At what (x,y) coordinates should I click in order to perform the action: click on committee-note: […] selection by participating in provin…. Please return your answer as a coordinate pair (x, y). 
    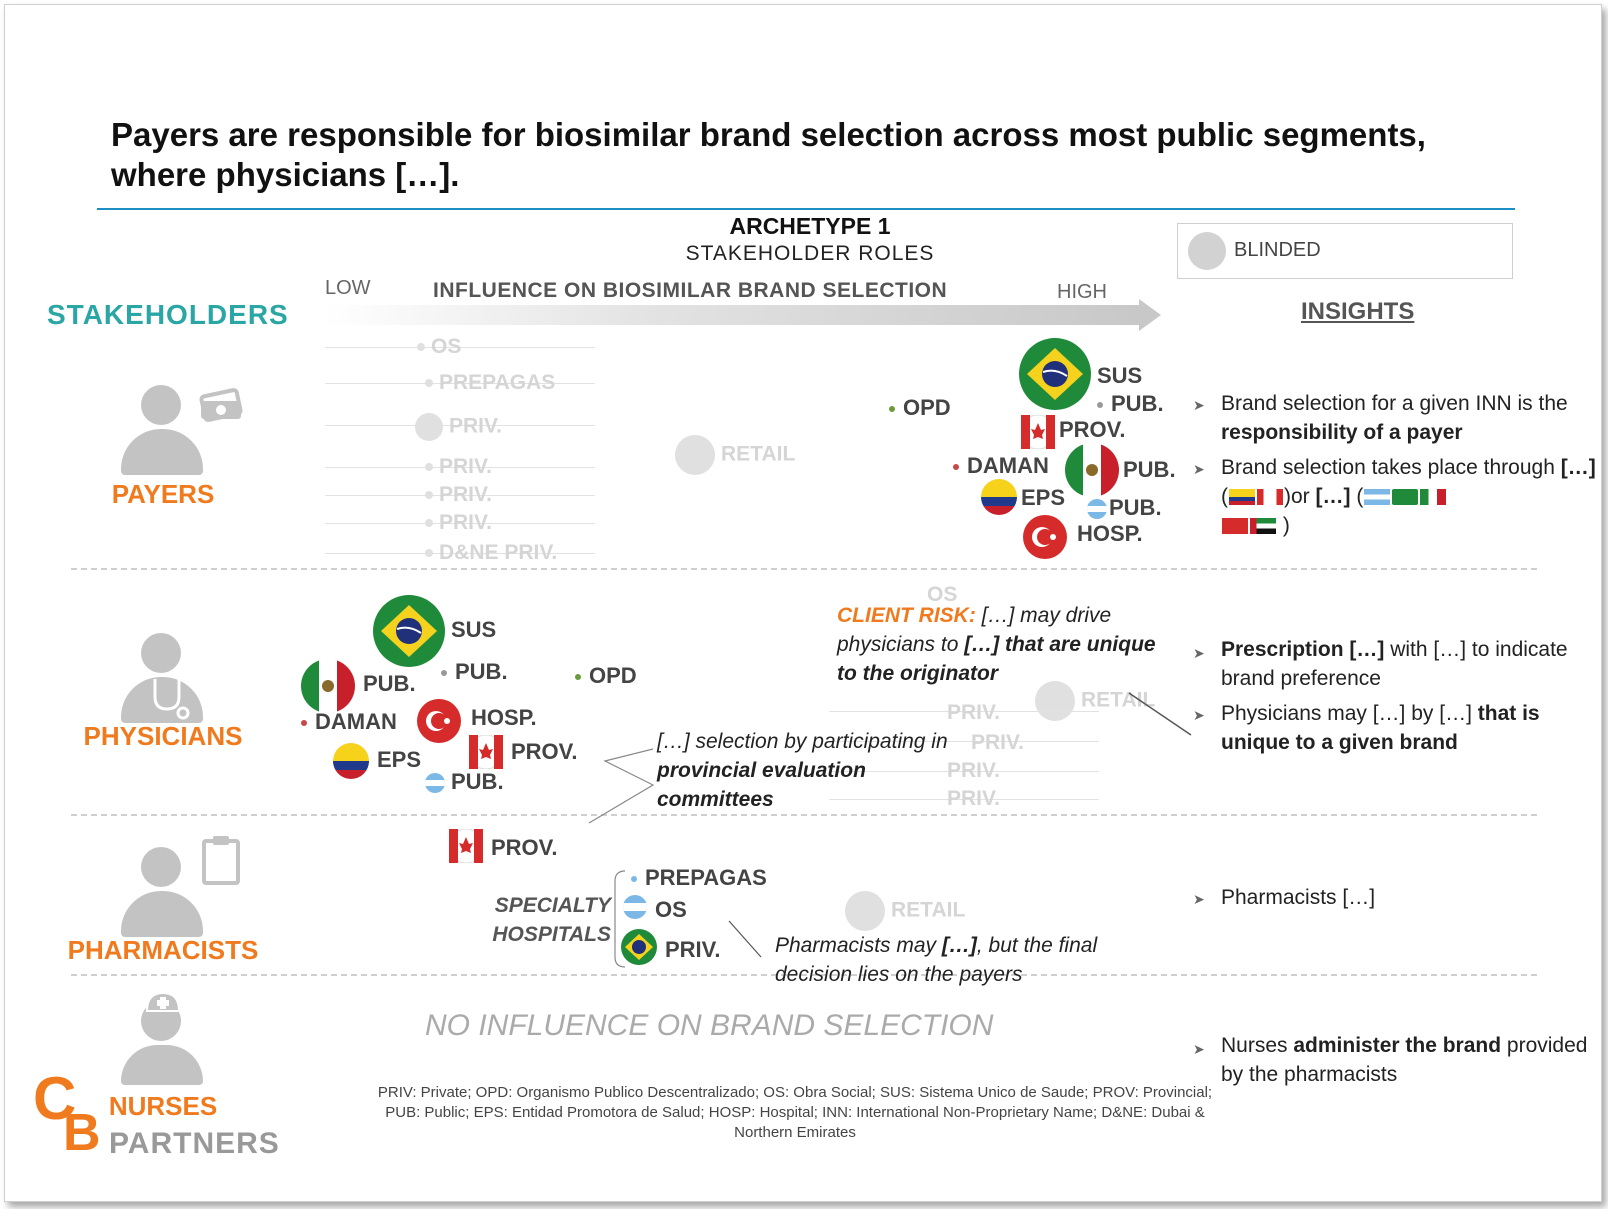
    Looking at the image, I should click on (802, 770).